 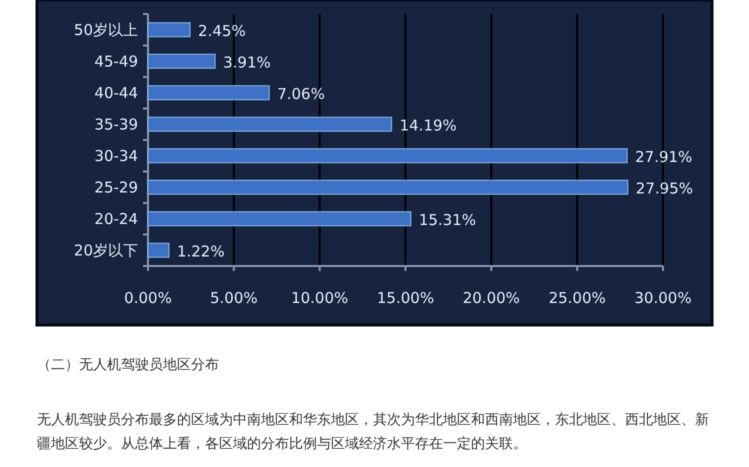 I want to click on y-tick-label: 35-39, so click(x=116, y=124).